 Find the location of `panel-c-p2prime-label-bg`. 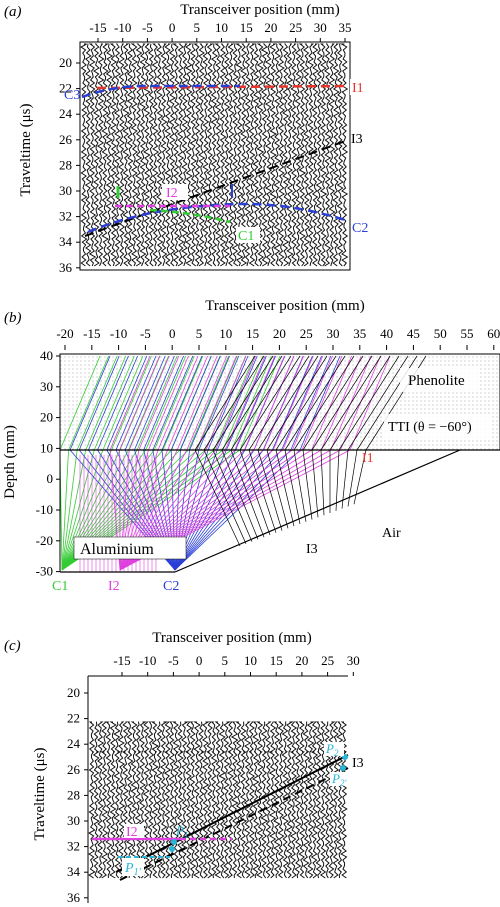

panel-c-p2prime-label-bg is located at coordinates (340, 779).